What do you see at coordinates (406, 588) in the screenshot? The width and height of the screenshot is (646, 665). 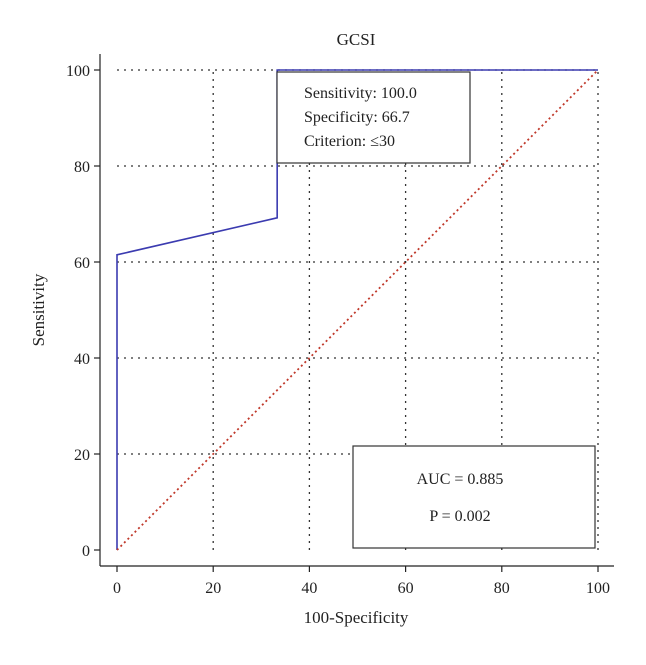 I see `x-tick-label: 60` at bounding box center [406, 588].